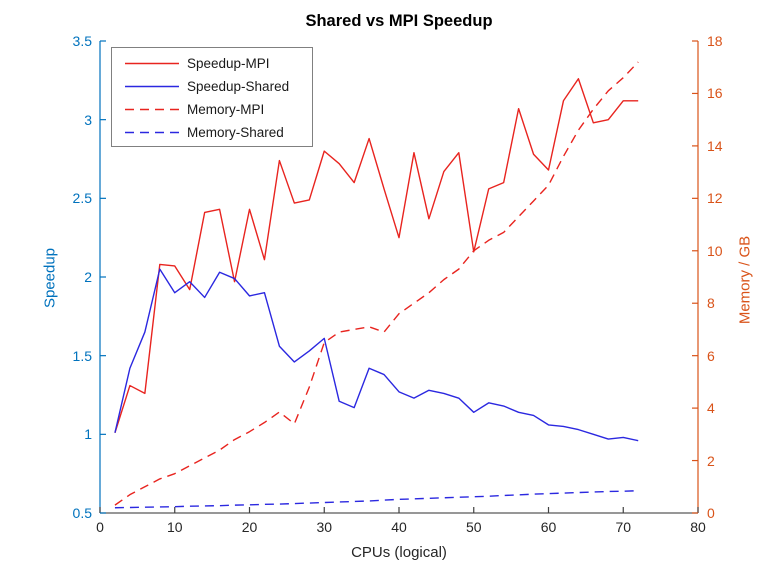 Image resolution: width=768 pixels, height=576 pixels. I want to click on legend-line-memory-shared, so click(152, 132).